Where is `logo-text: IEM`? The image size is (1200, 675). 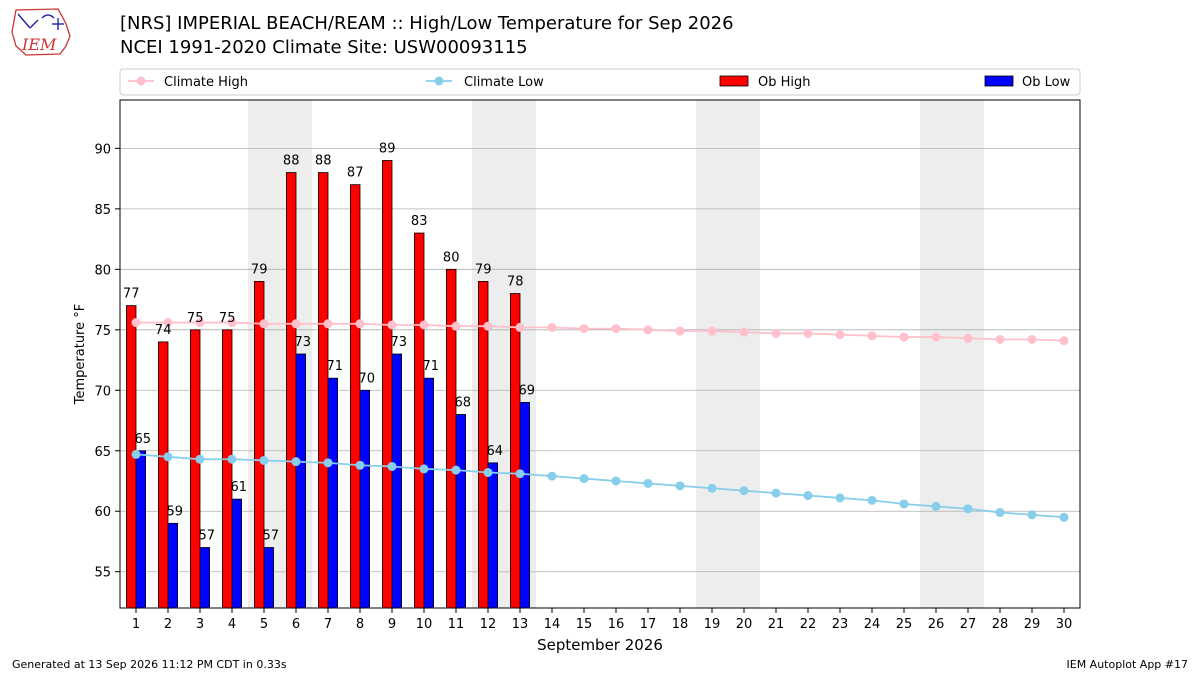
logo-text: IEM is located at coordinates (39, 44).